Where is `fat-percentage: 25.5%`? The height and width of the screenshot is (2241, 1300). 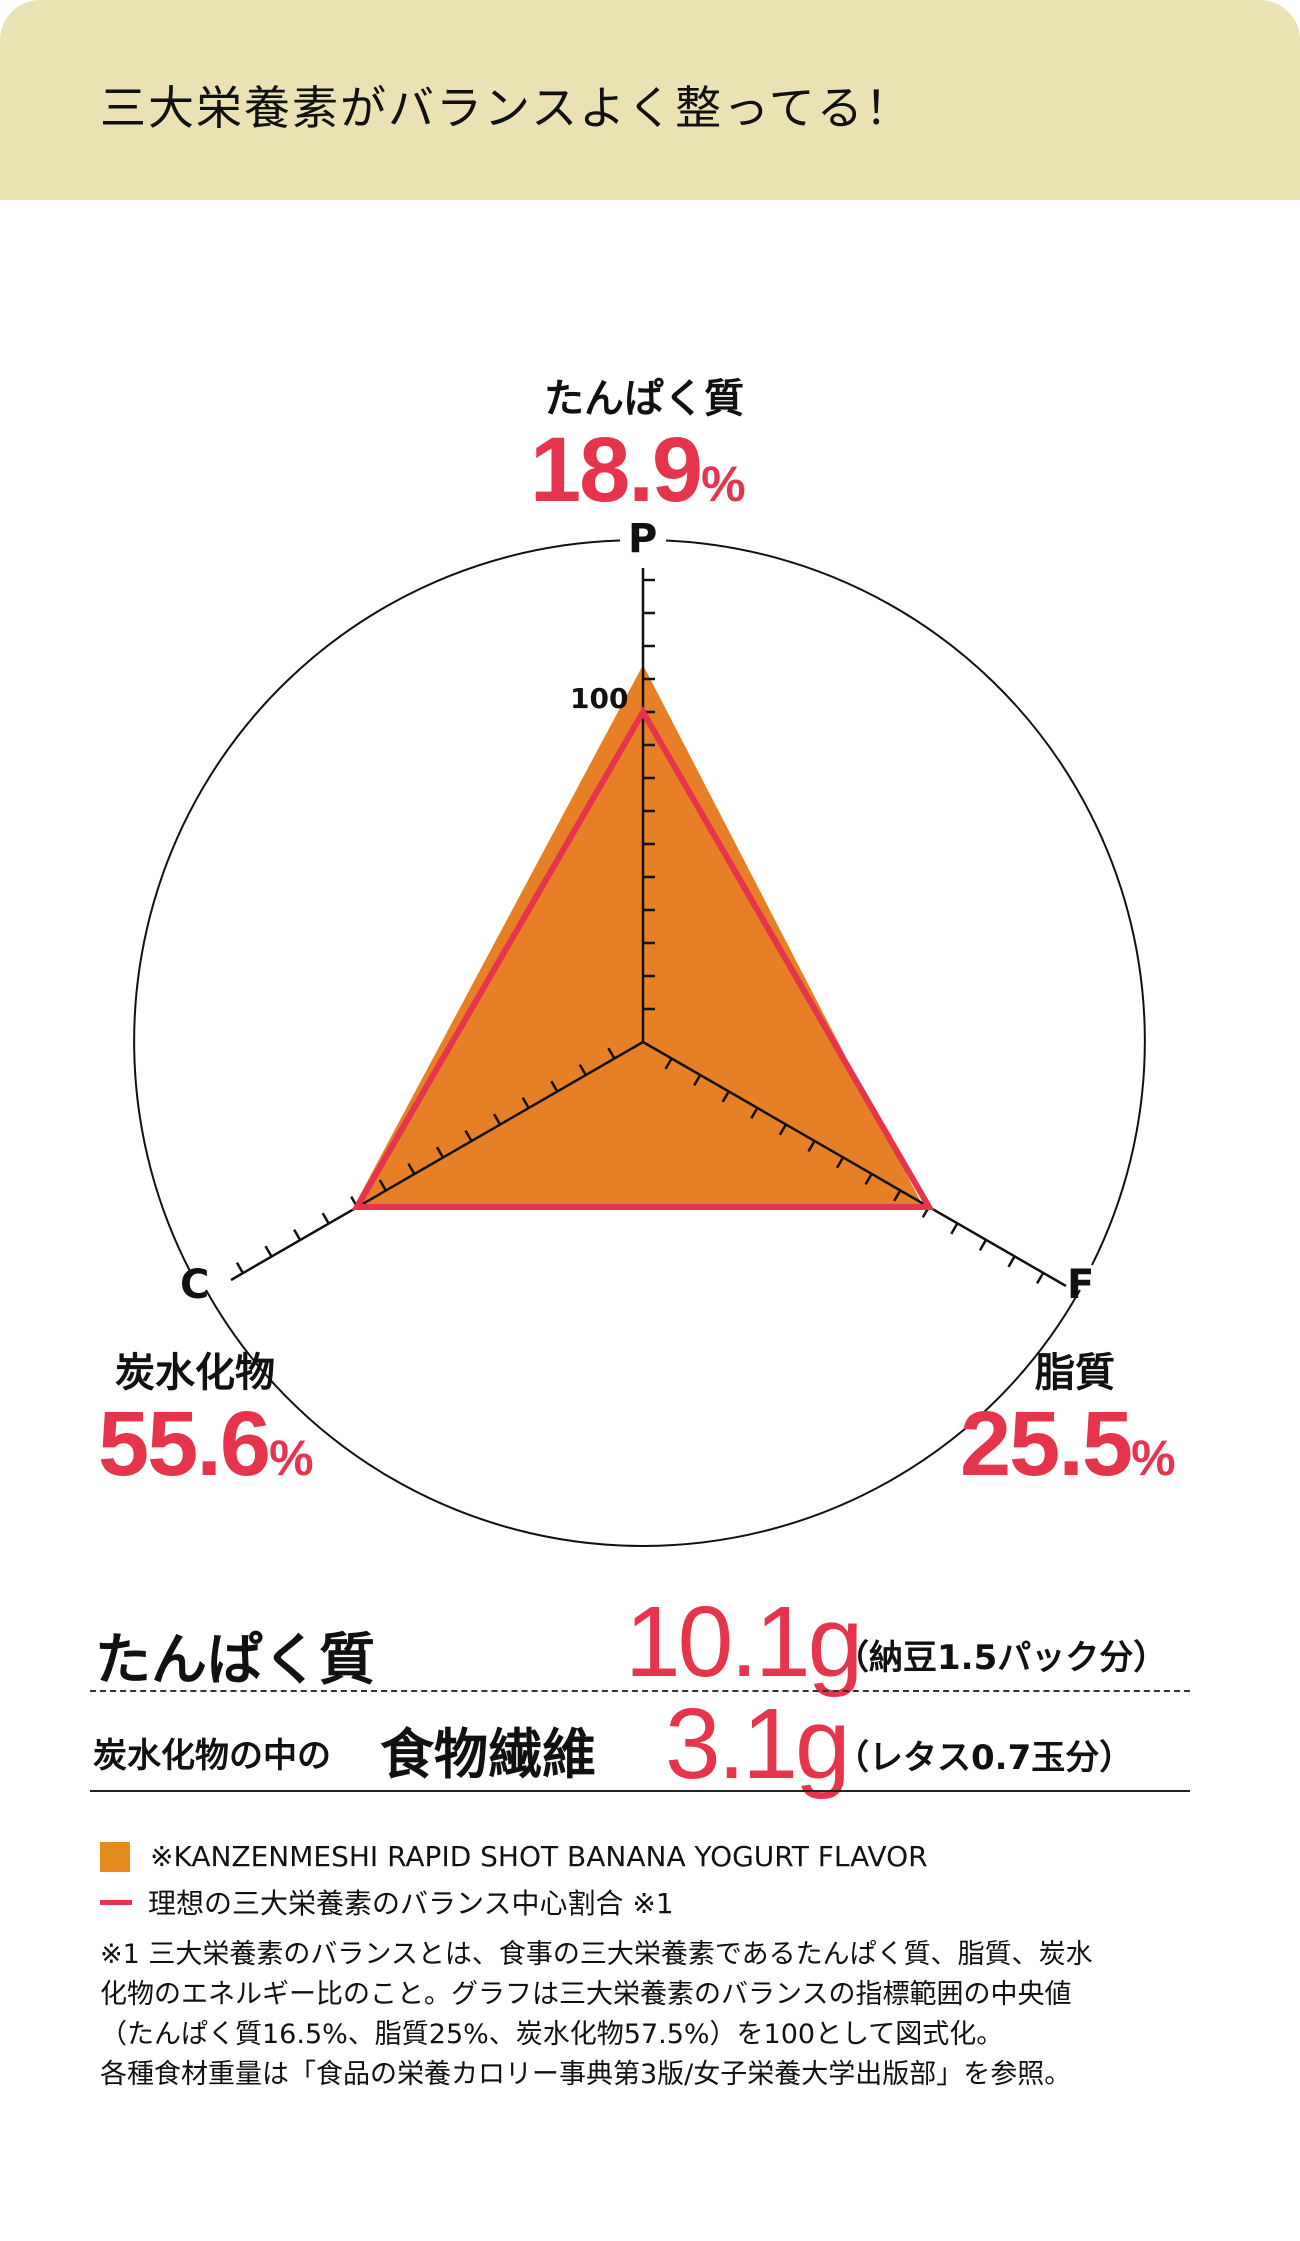 fat-percentage: 25.5% is located at coordinates (1068, 1444).